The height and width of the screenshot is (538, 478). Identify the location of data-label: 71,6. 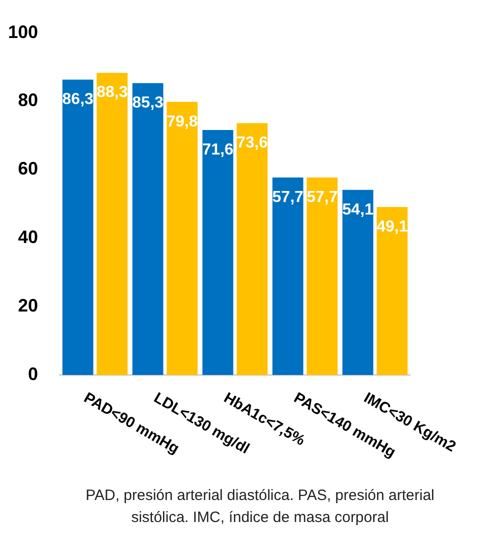
(218, 149).